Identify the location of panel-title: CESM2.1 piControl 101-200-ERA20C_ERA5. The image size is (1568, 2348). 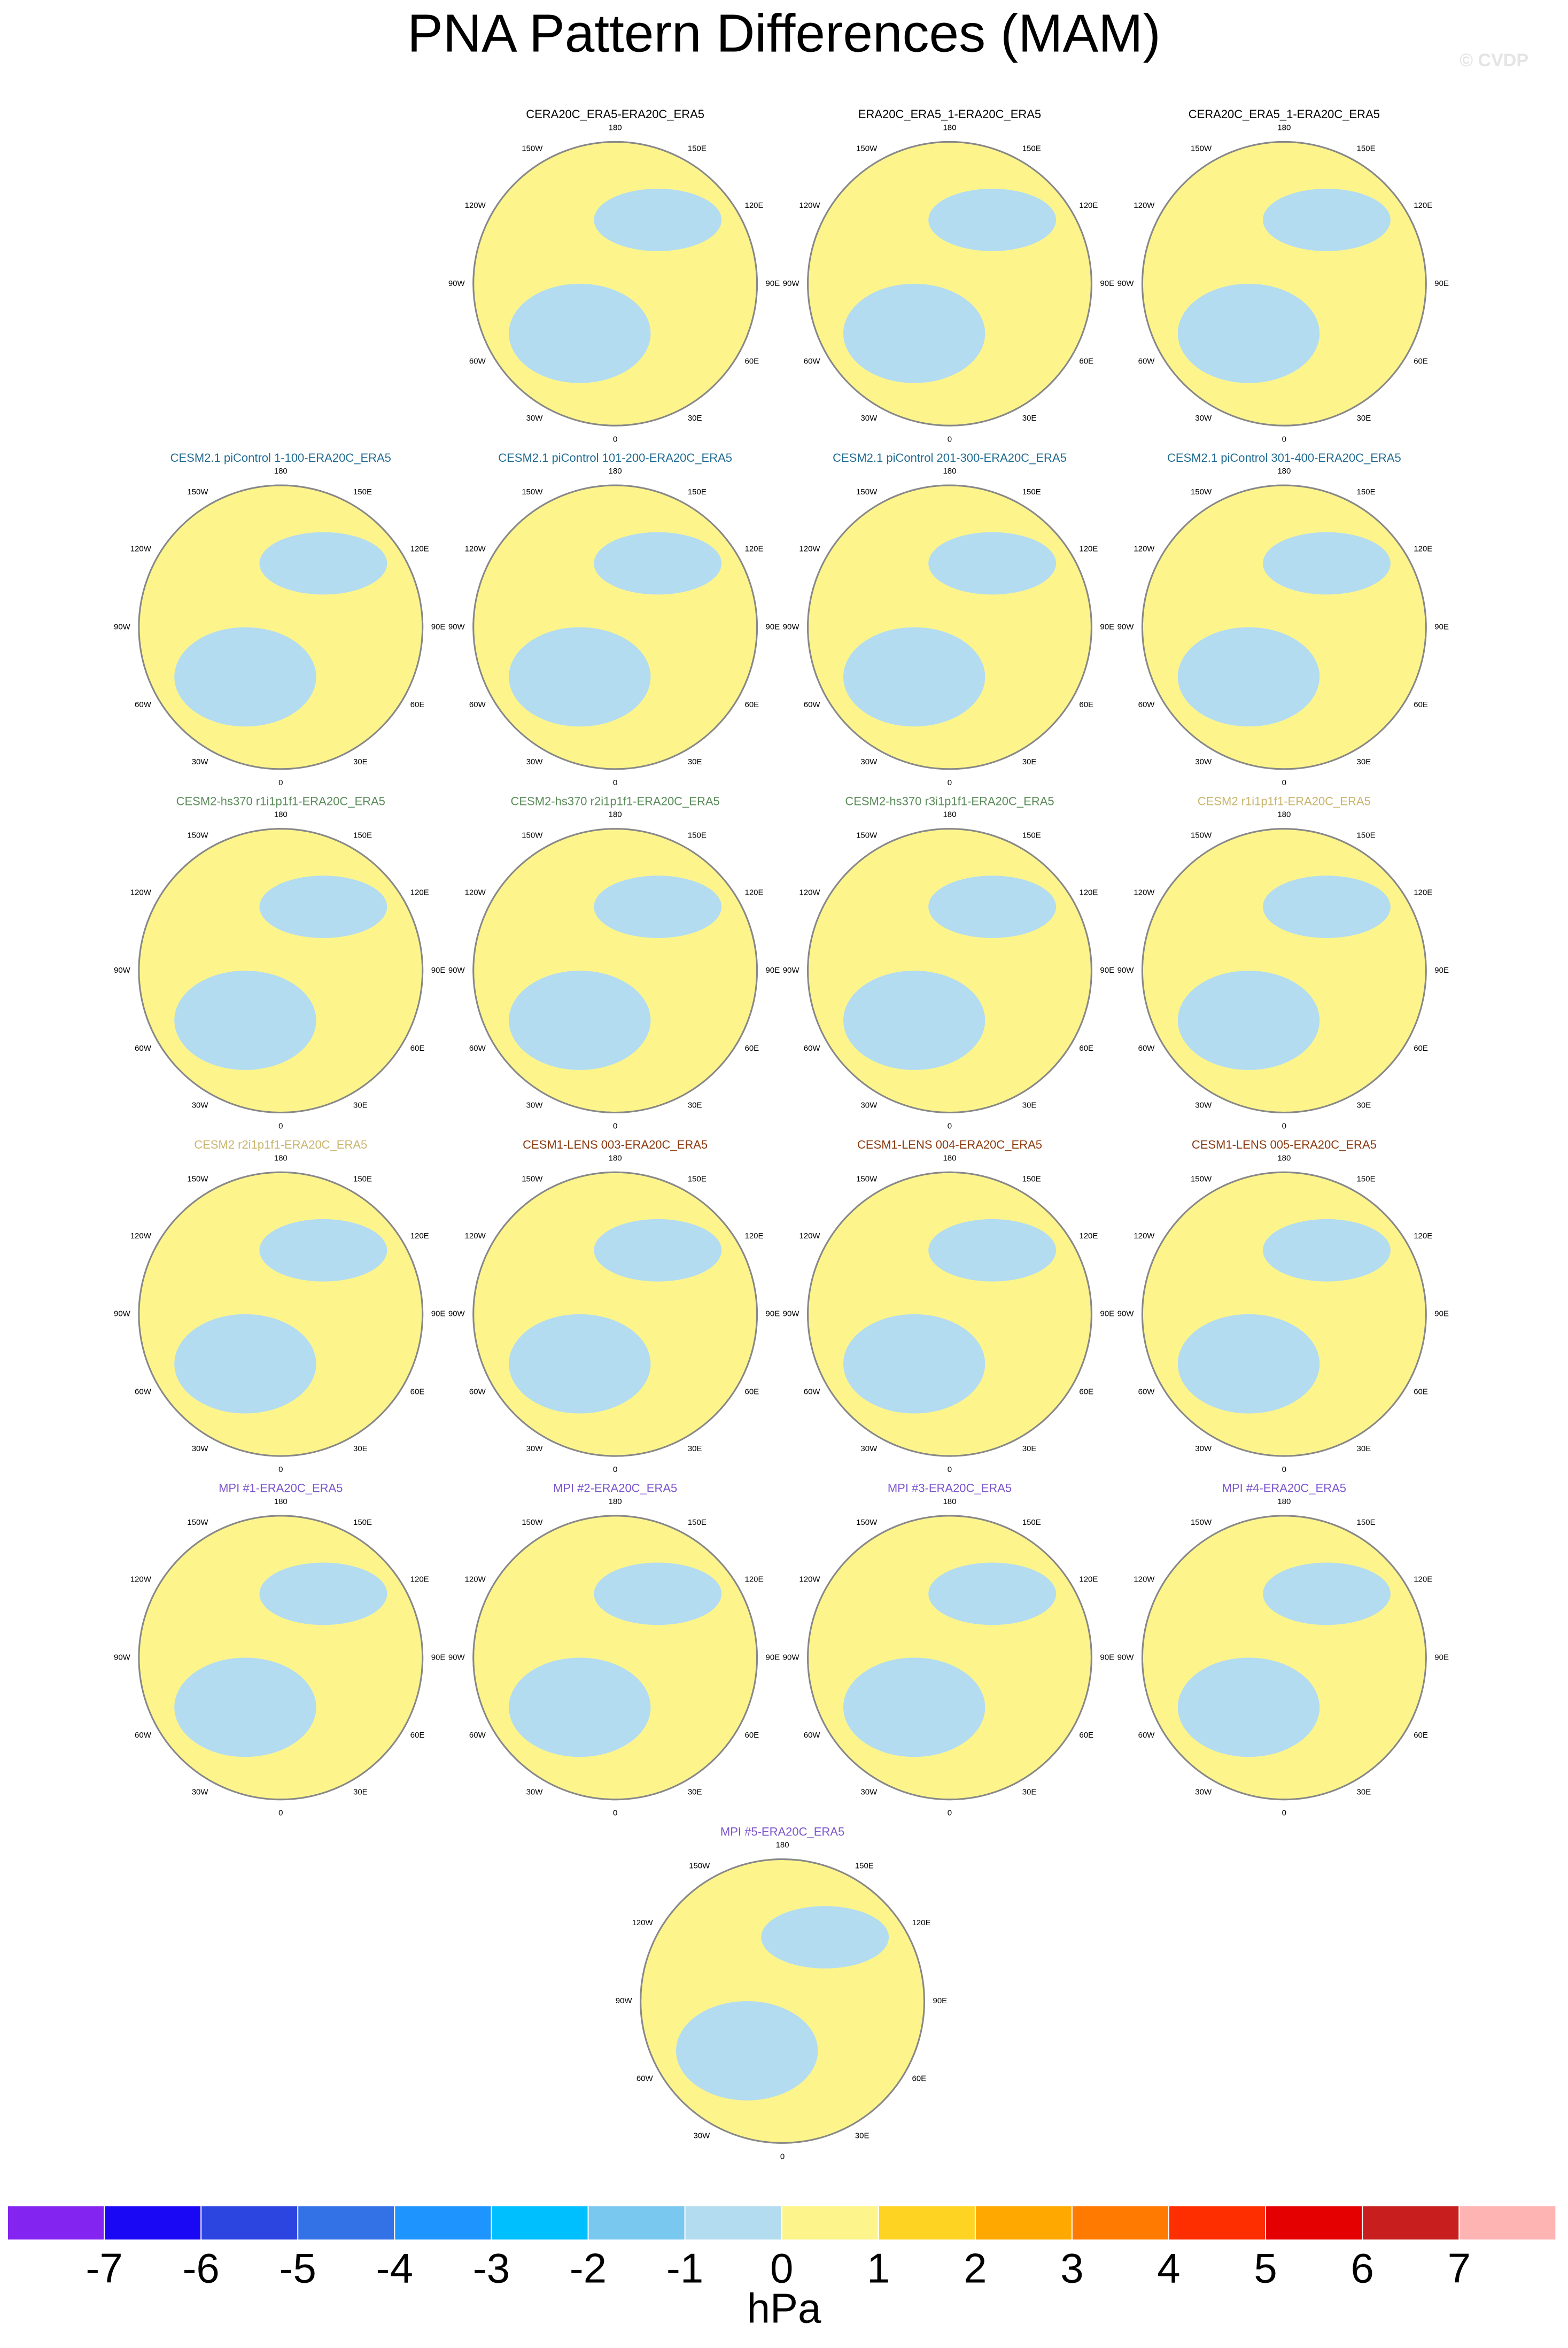
(615, 457).